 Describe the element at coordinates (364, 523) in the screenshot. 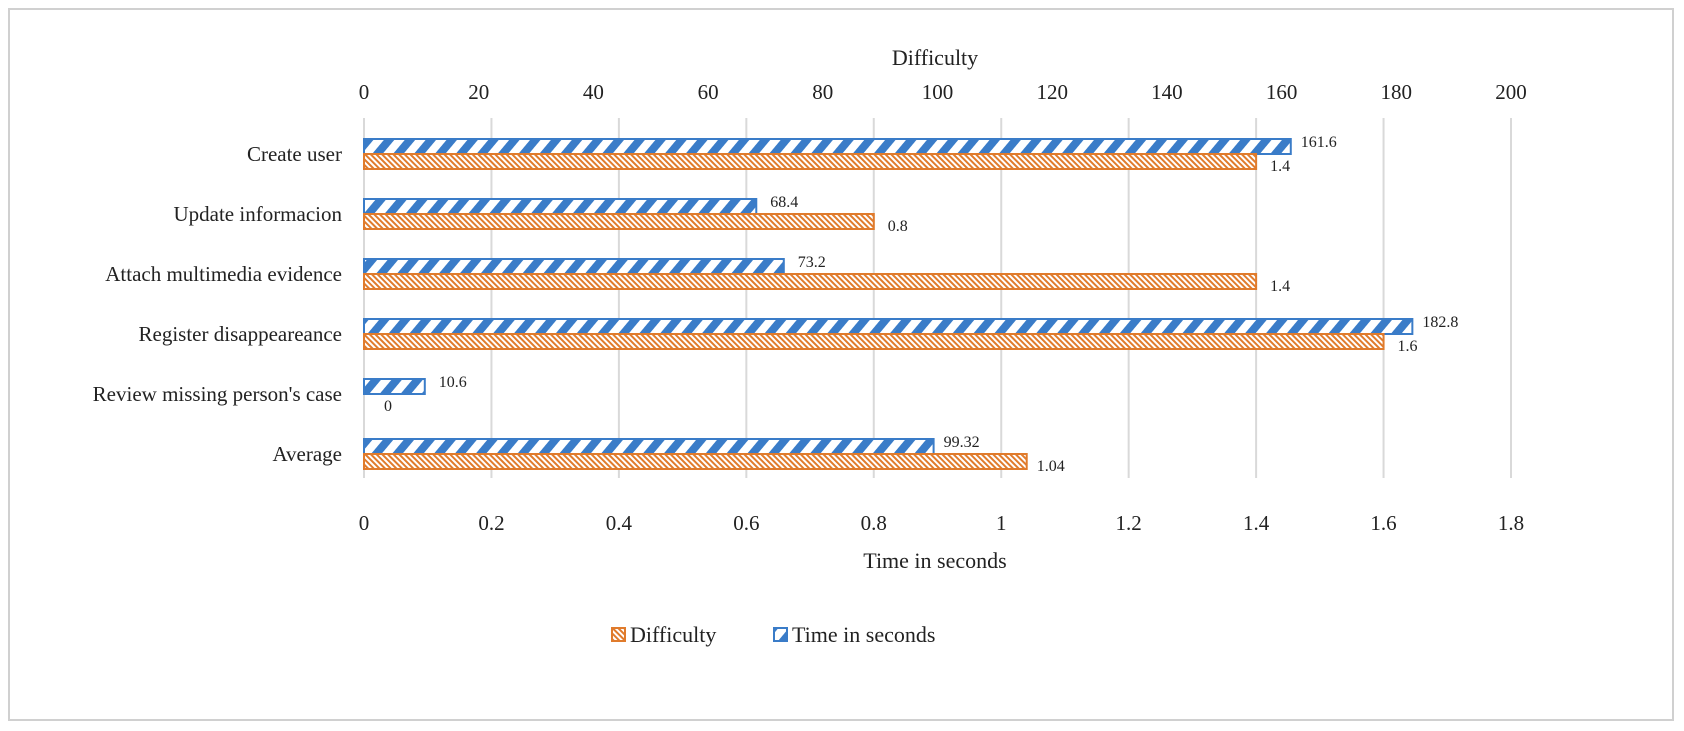

I see `bottom-tick-label: 0` at that location.